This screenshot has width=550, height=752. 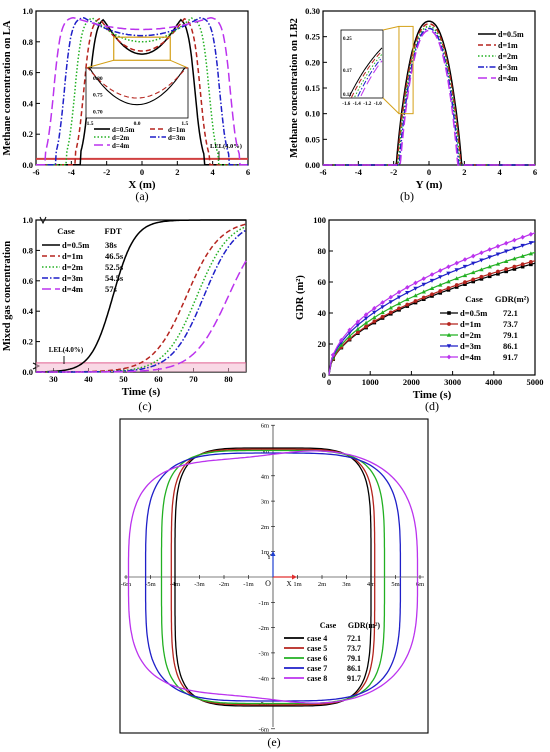 I want to click on series-line-d=0.5m, so click(x=141, y=296).